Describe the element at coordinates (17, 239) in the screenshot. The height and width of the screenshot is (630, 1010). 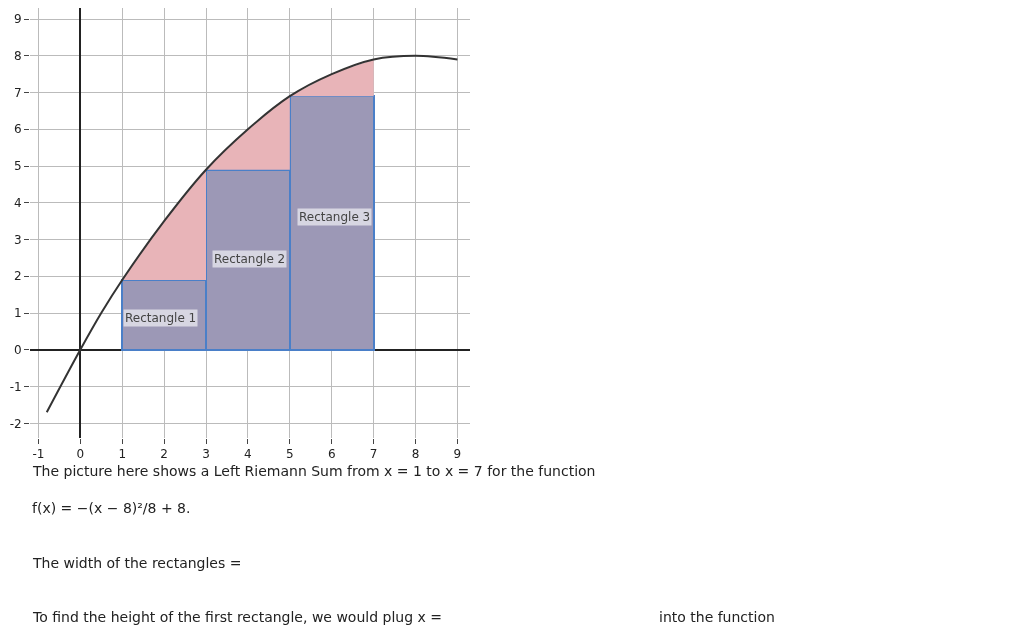
I see `y-tick-label: 3` at that location.